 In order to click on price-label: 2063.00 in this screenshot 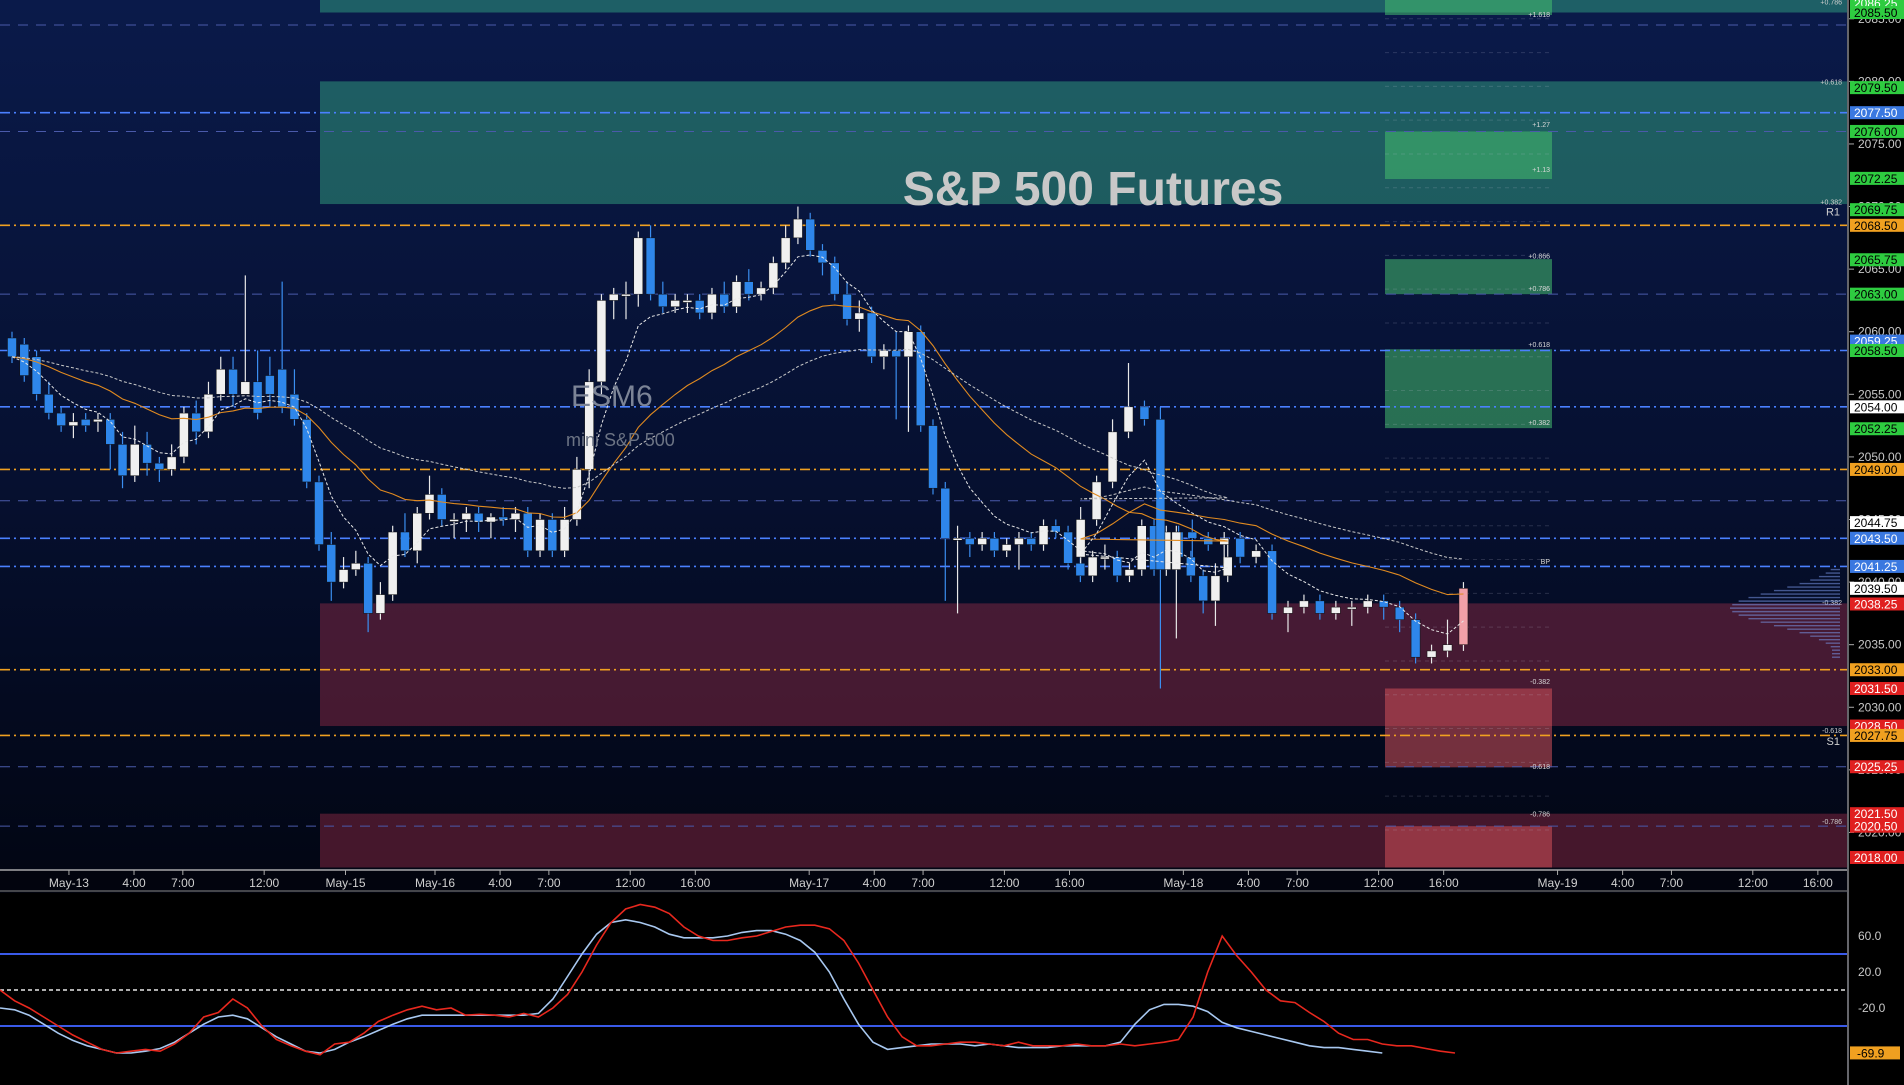, I will do `click(1876, 295)`.